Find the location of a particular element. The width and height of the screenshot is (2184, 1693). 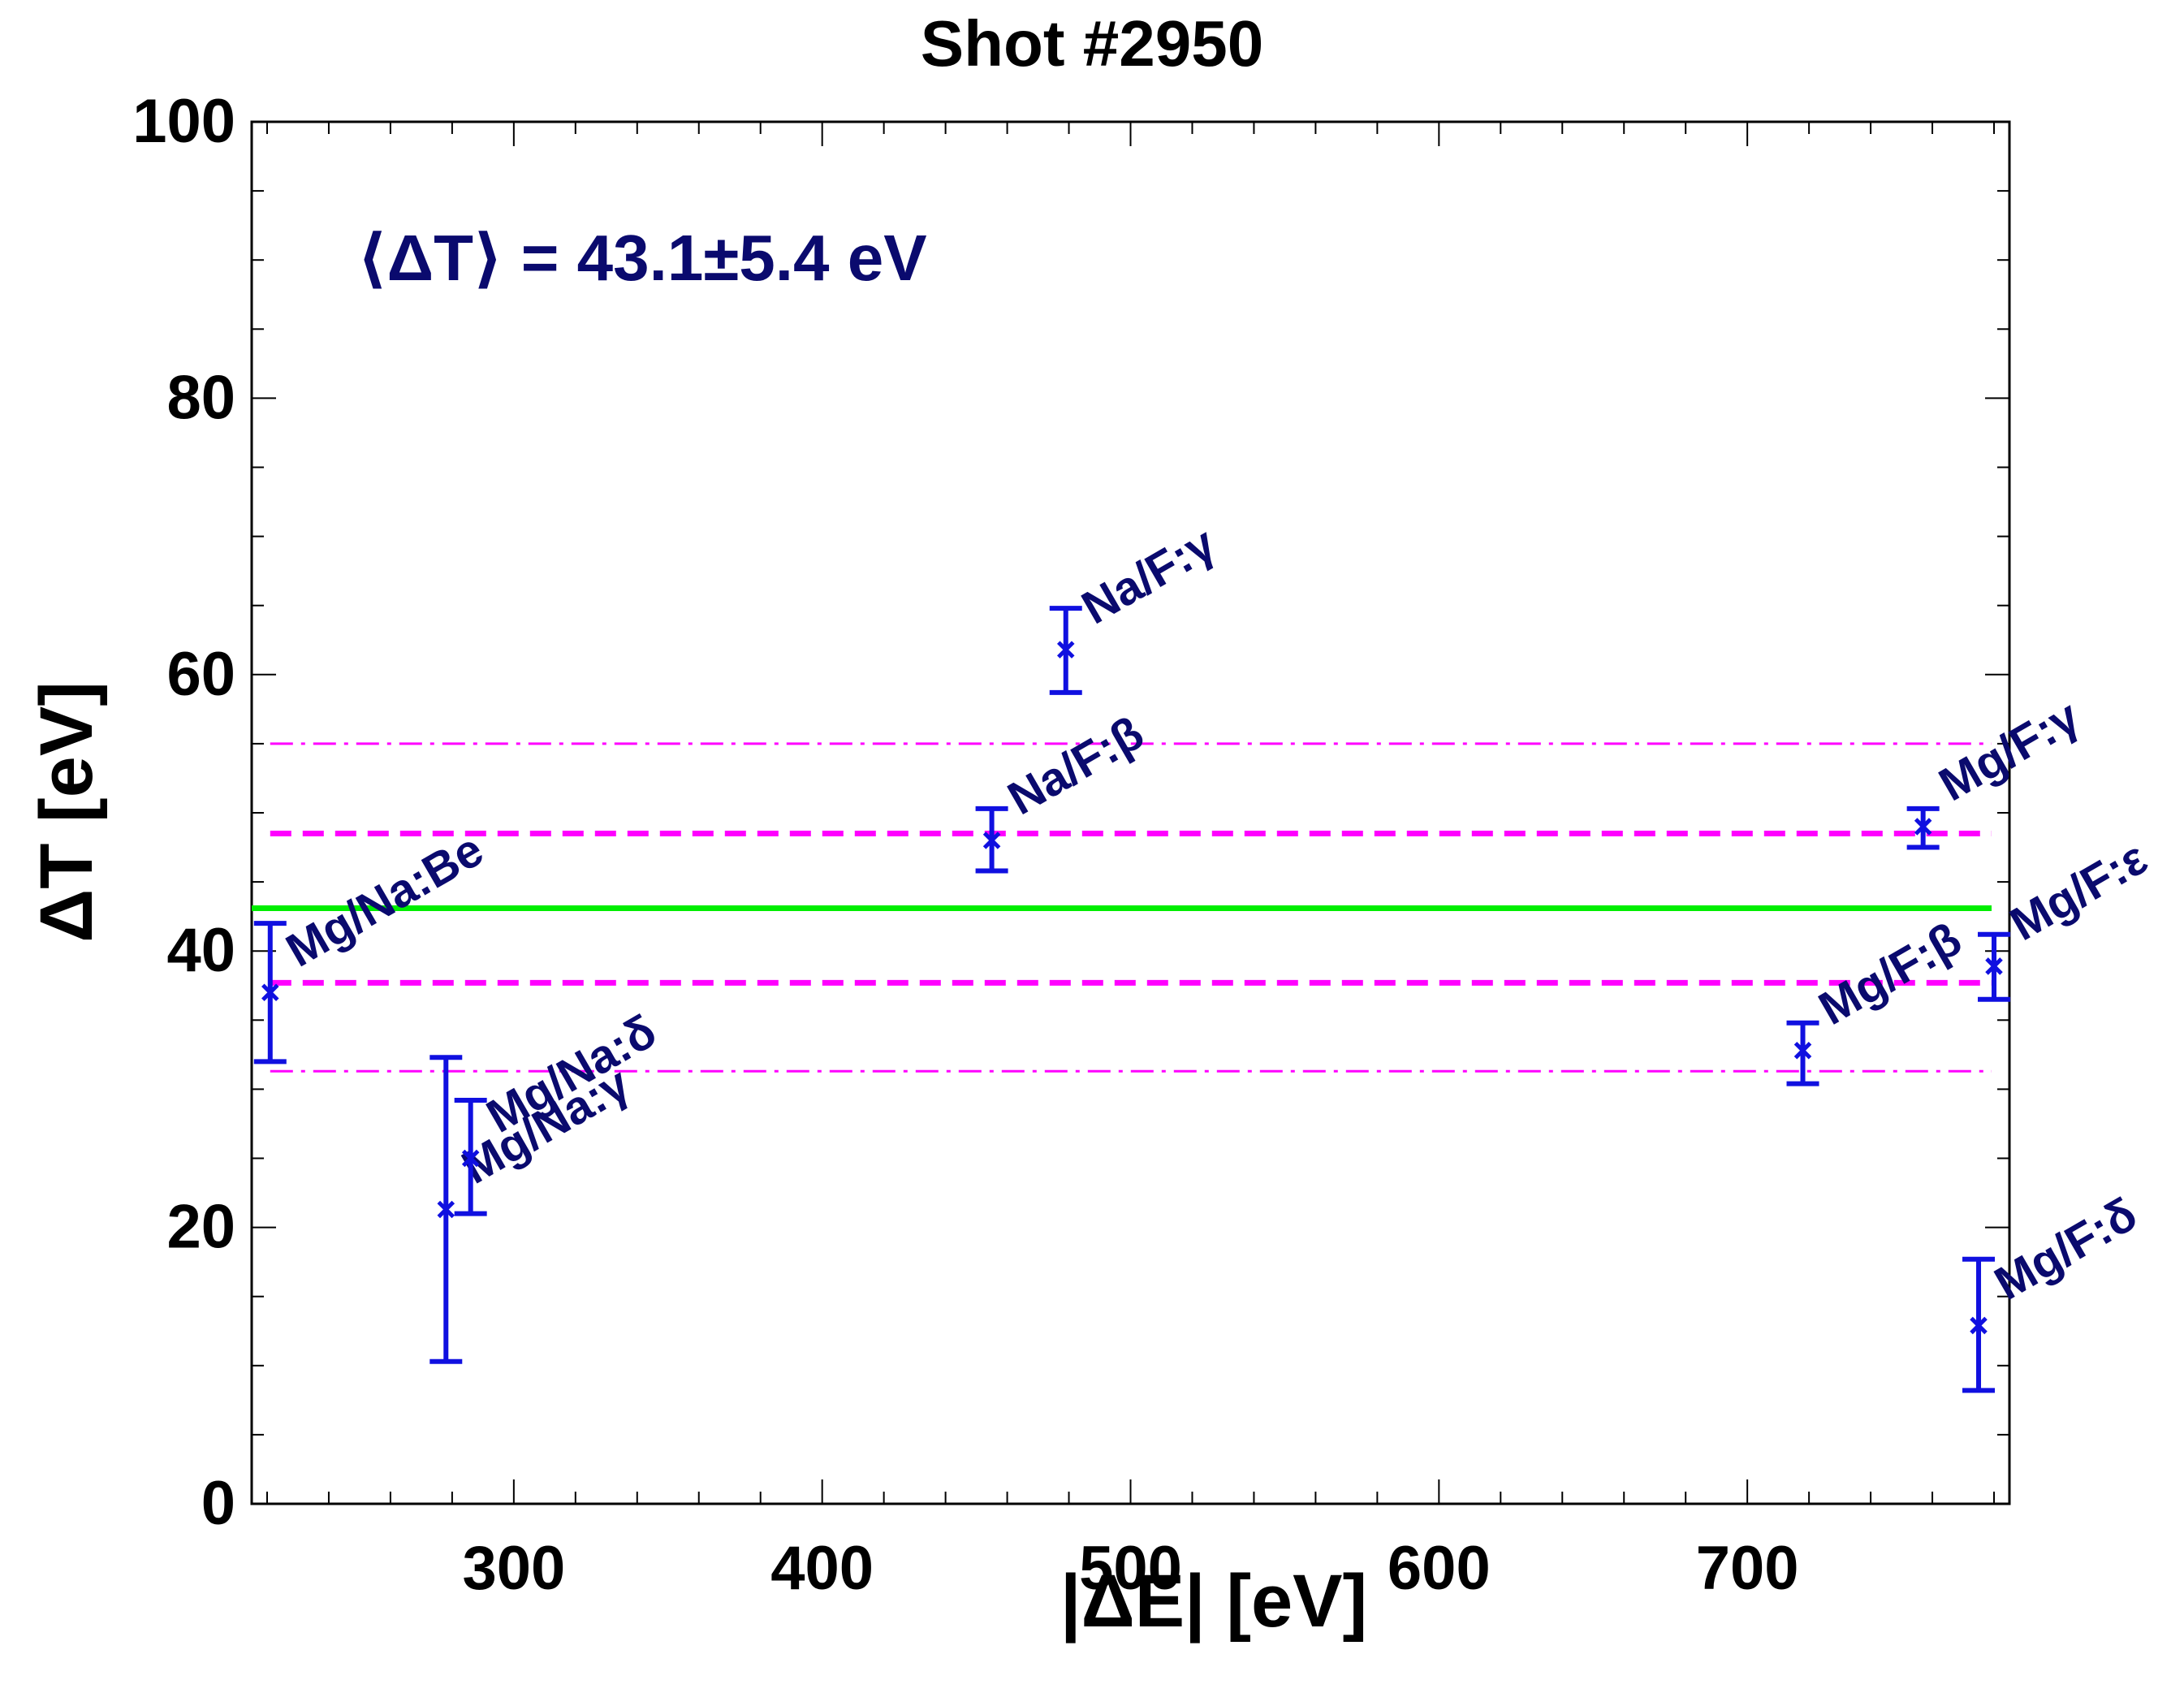

y-tick-label: 80 is located at coordinates (200, 397).